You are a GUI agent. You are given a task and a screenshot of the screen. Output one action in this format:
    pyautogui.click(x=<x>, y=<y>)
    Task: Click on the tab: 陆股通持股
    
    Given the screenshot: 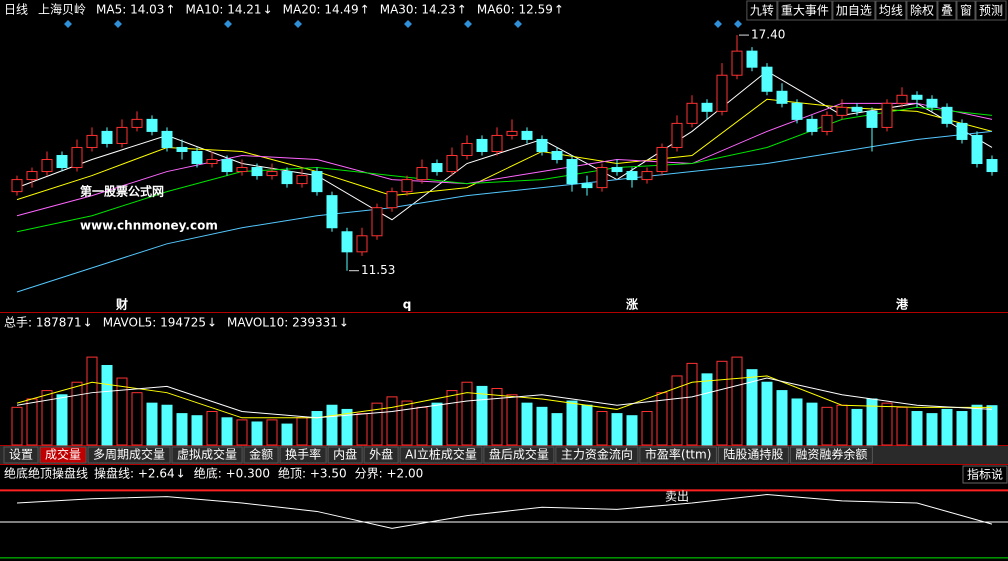 What is the action you would take?
    pyautogui.click(x=753, y=454)
    